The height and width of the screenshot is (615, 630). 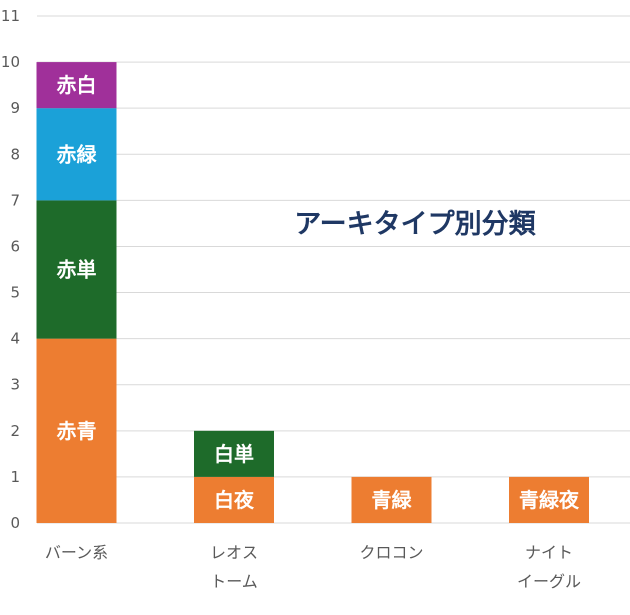 I want to click on y-tick-label: 9, so click(x=15, y=108).